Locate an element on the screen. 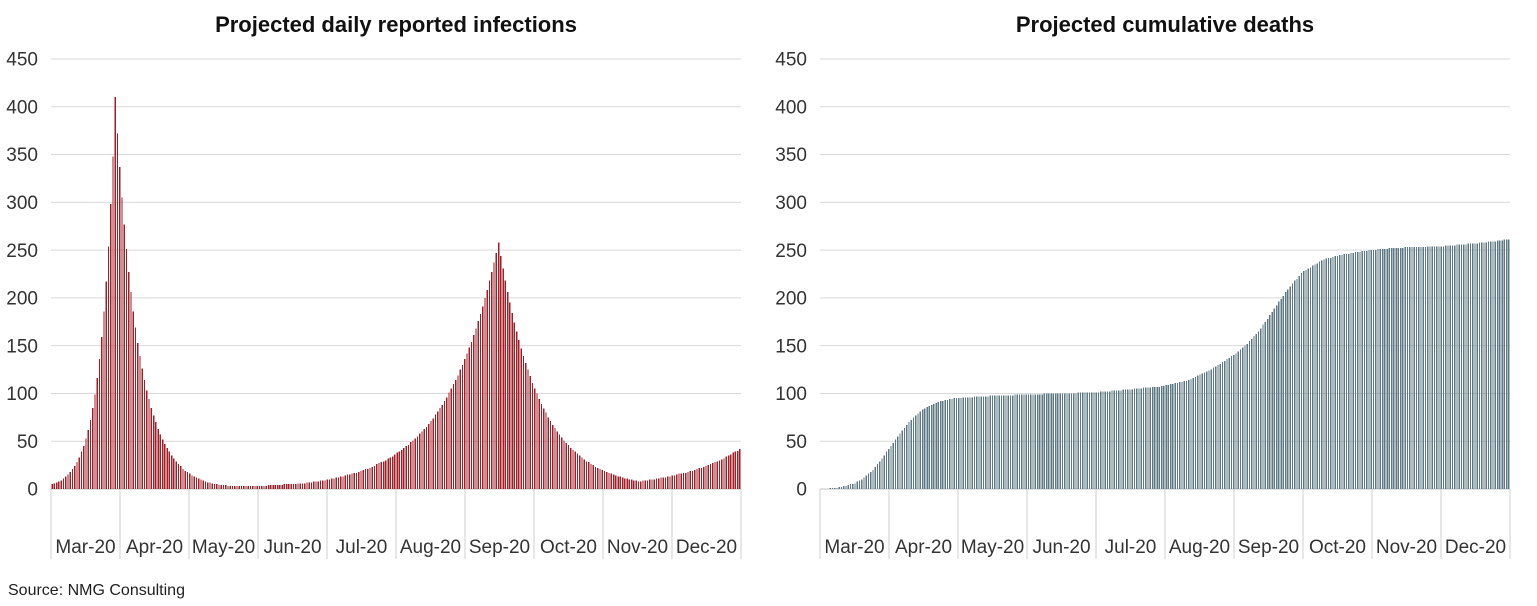 This screenshot has height=606, width=1537. source-note: Source: NMG Consulting is located at coordinates (96, 590).